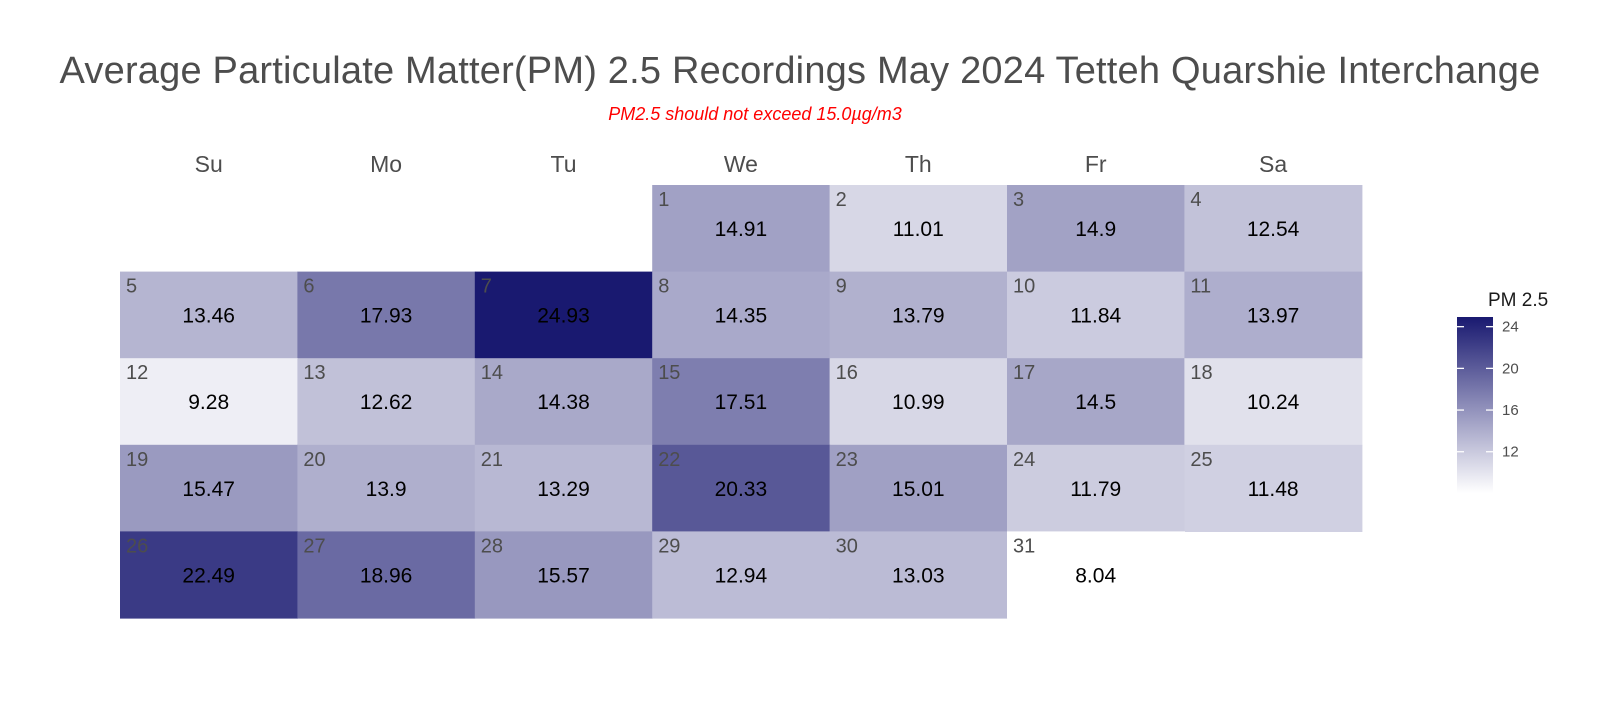 The width and height of the screenshot is (1600, 722). I want to click on weekday-header: We, so click(741, 164).